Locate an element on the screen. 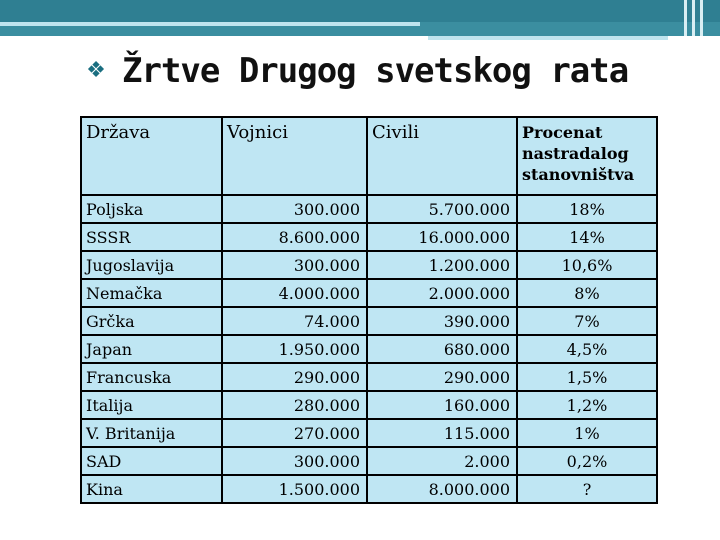 Image resolution: width=720 pixels, height=540 pixels. cell-civilians: 2.000.000 is located at coordinates (442, 293).